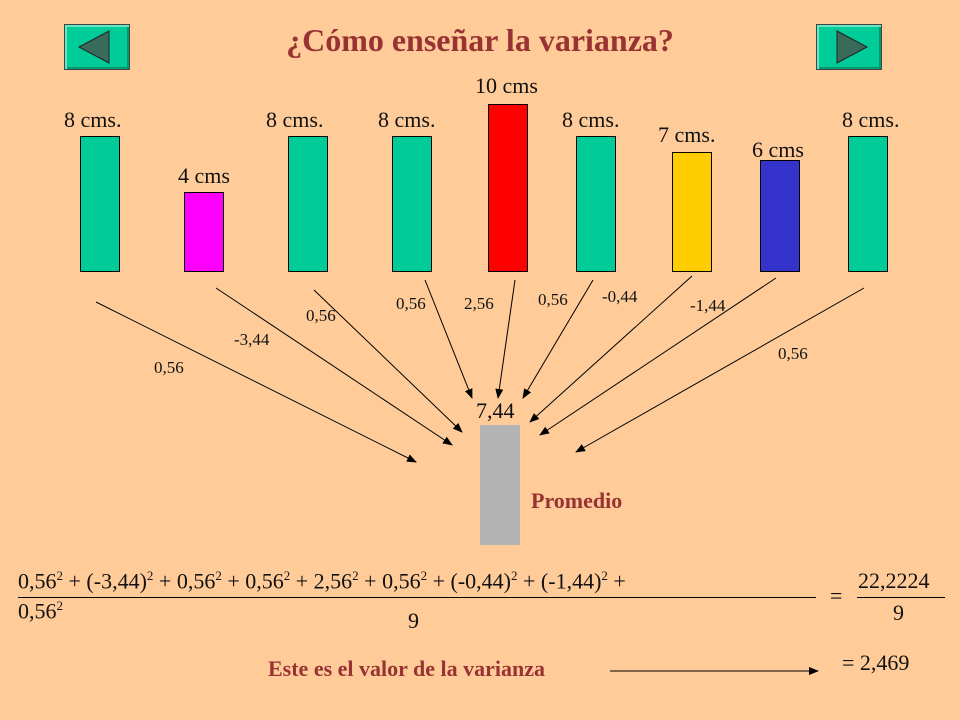  What do you see at coordinates (479, 303) in the screenshot?
I see `deviation-label: 2,56` at bounding box center [479, 303].